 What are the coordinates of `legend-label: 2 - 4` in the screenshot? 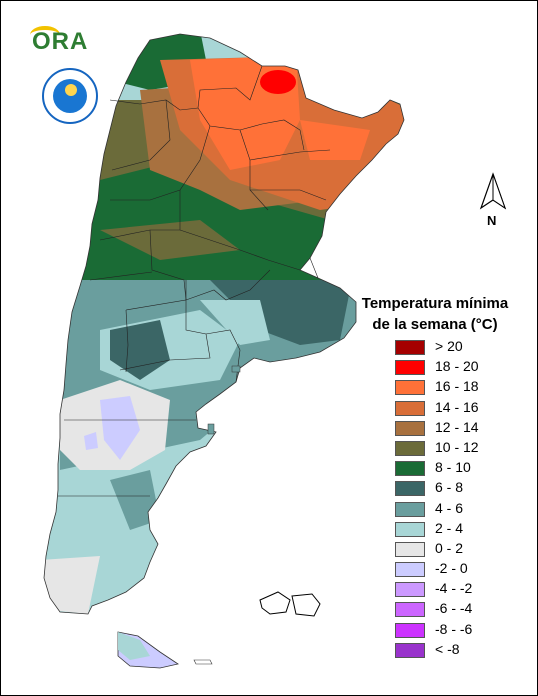 It's located at (449, 527).